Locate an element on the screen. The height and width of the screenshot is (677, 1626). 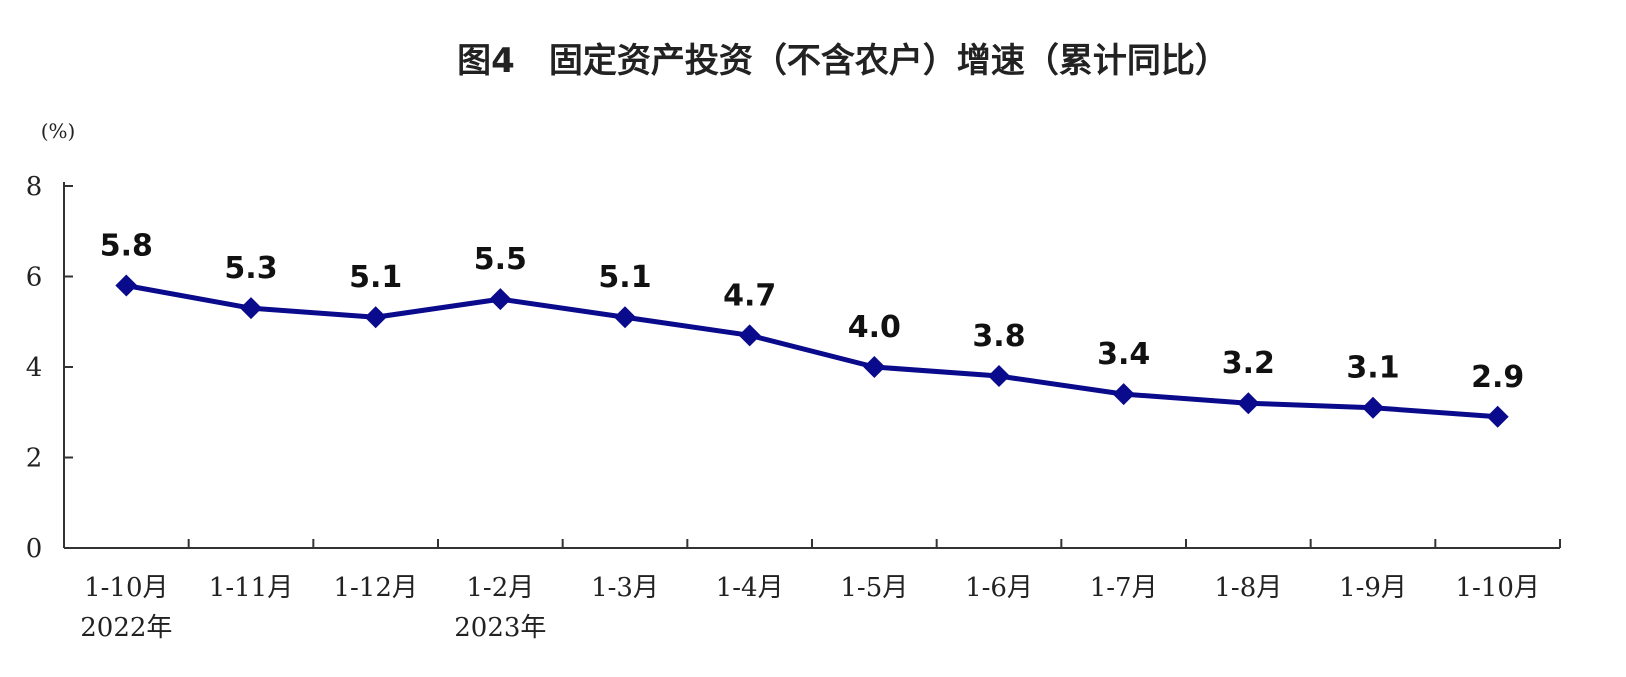
y-tick-label: 4 is located at coordinates (34, 368).